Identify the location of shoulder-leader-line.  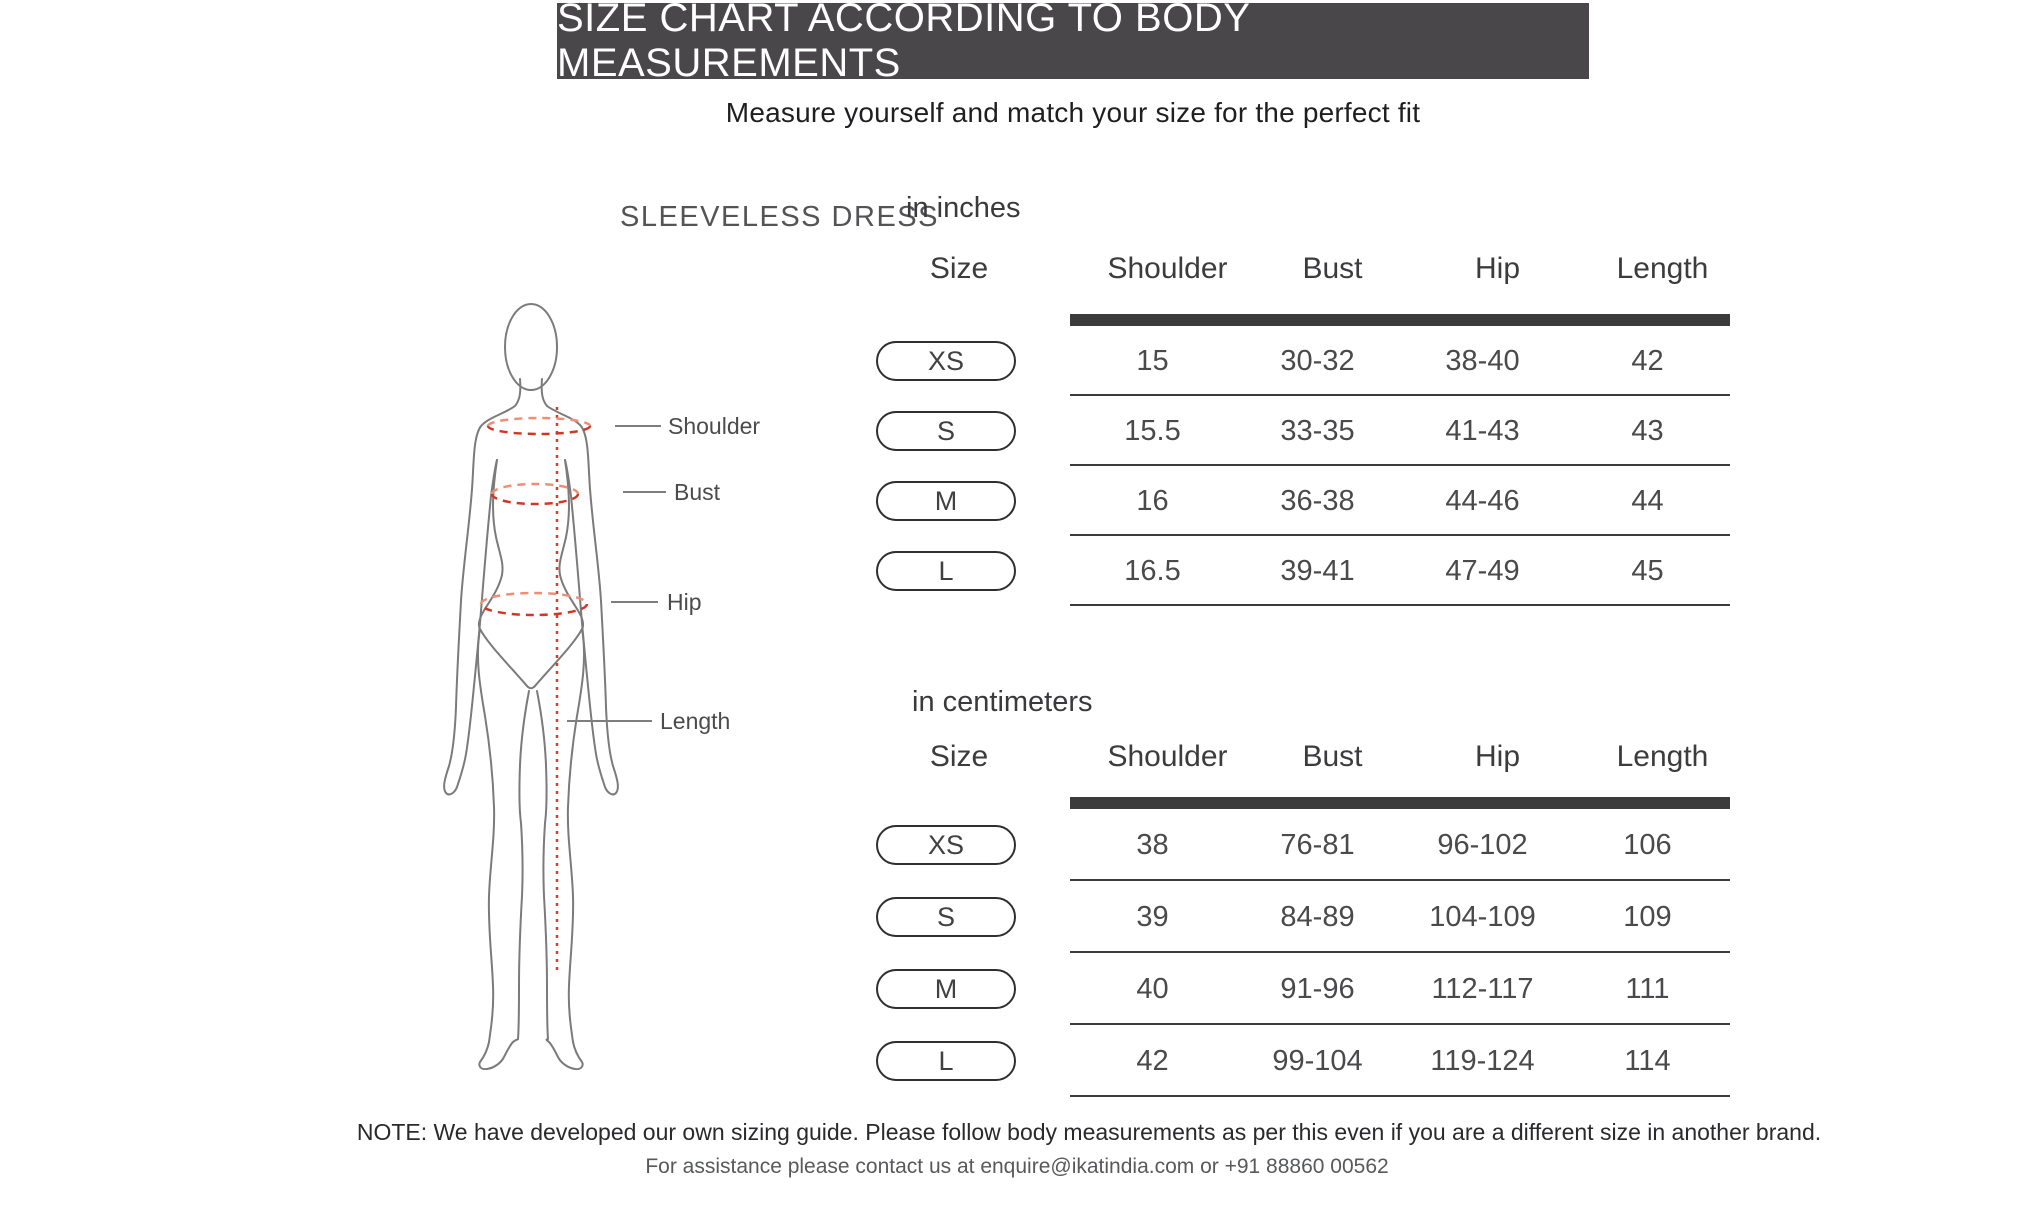
(638, 426).